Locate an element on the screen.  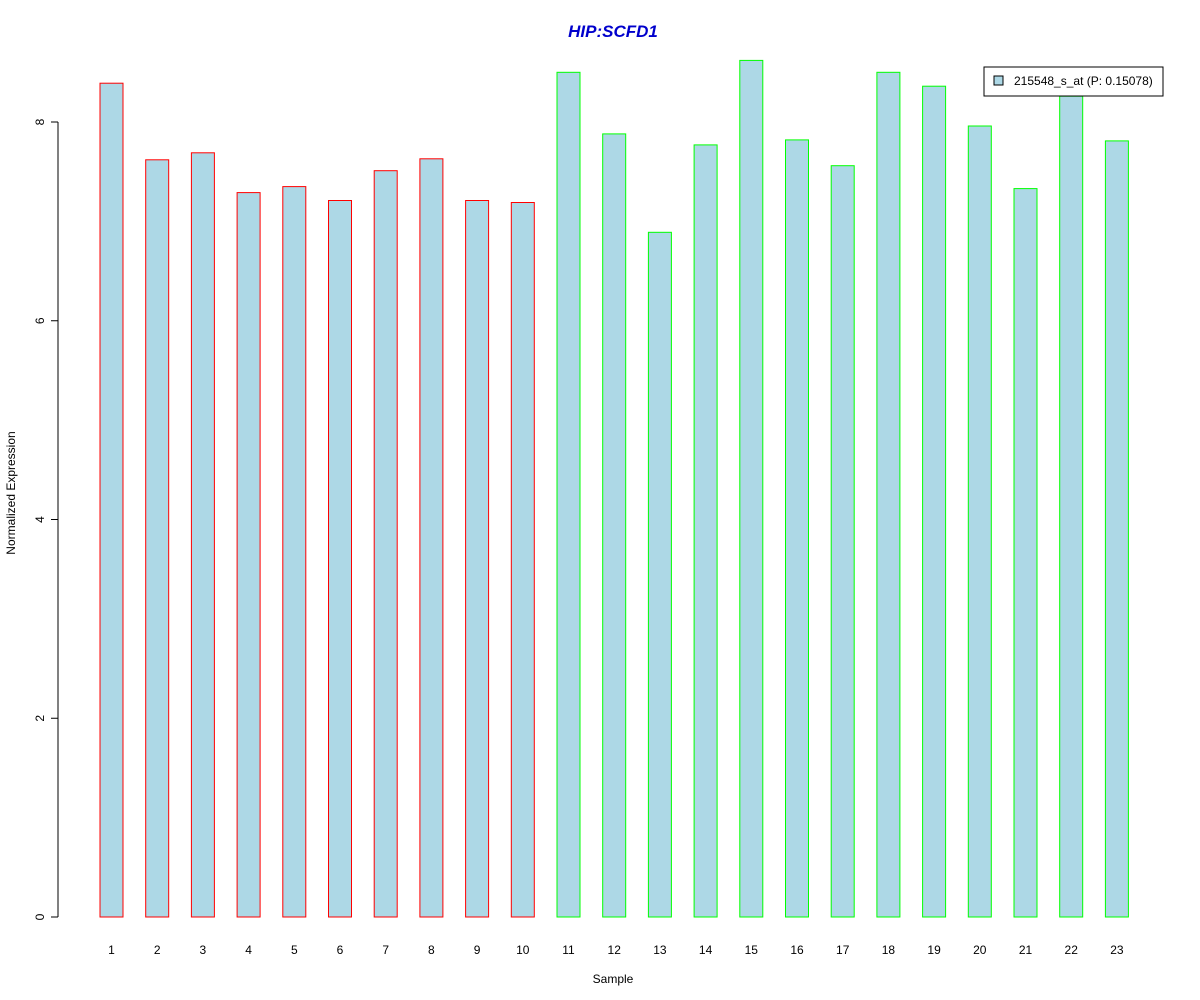
x-tick-label: 15 is located at coordinates (752, 950).